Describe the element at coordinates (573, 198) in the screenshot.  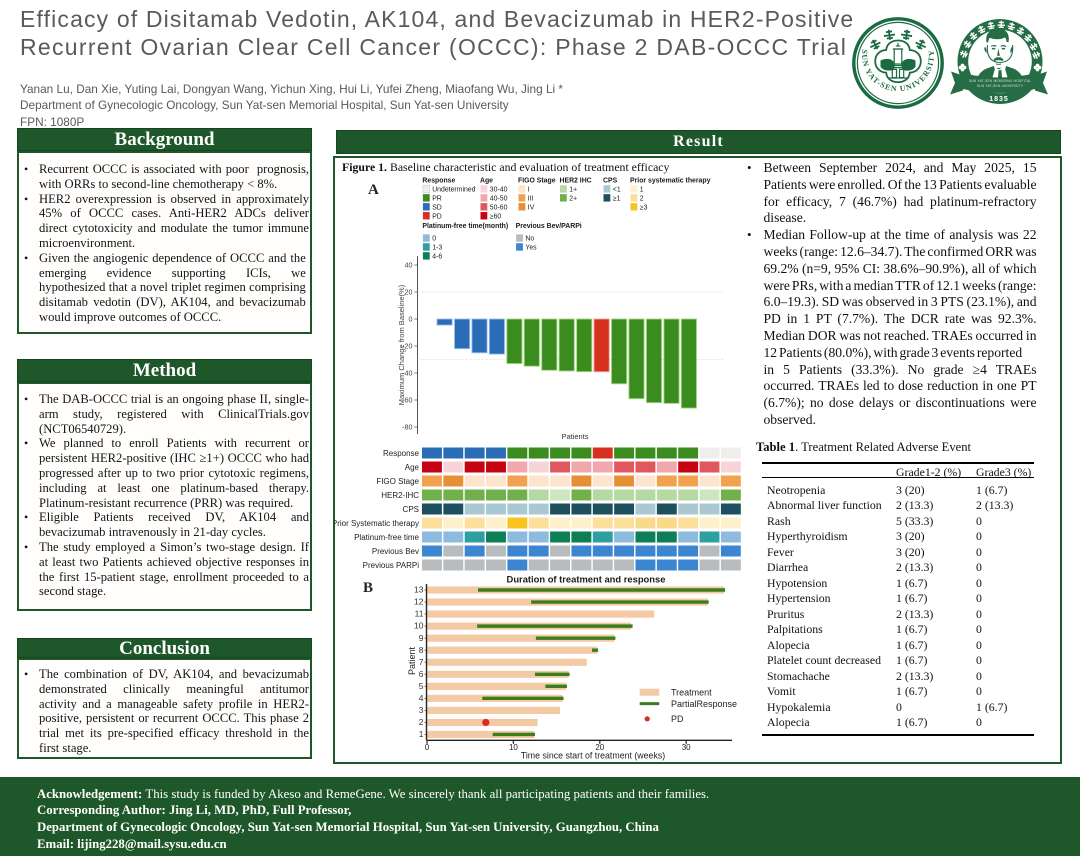
I see `svg-text: 2+` at that location.